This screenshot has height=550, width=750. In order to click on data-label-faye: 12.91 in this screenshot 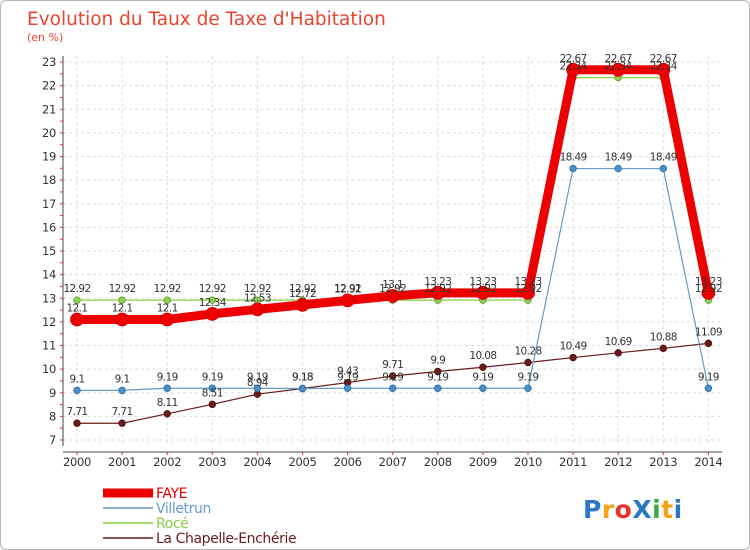, I will do `click(347, 289)`.